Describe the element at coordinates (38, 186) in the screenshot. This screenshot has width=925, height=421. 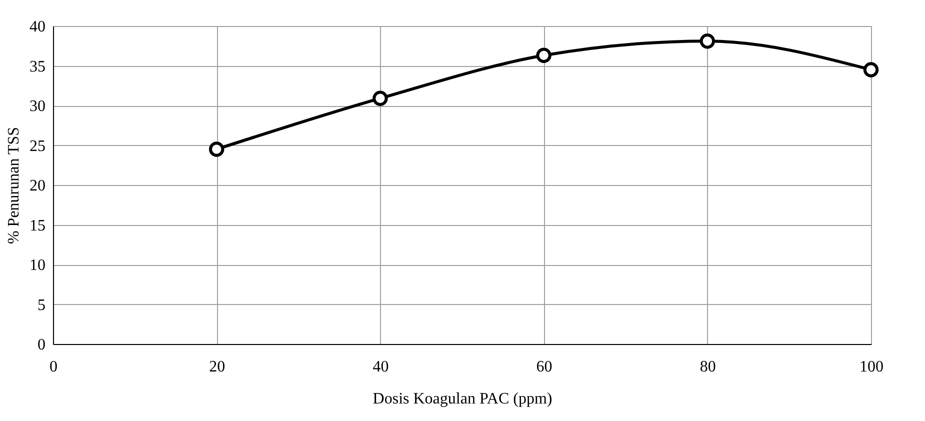
I see `y-tick-label: 20` at that location.